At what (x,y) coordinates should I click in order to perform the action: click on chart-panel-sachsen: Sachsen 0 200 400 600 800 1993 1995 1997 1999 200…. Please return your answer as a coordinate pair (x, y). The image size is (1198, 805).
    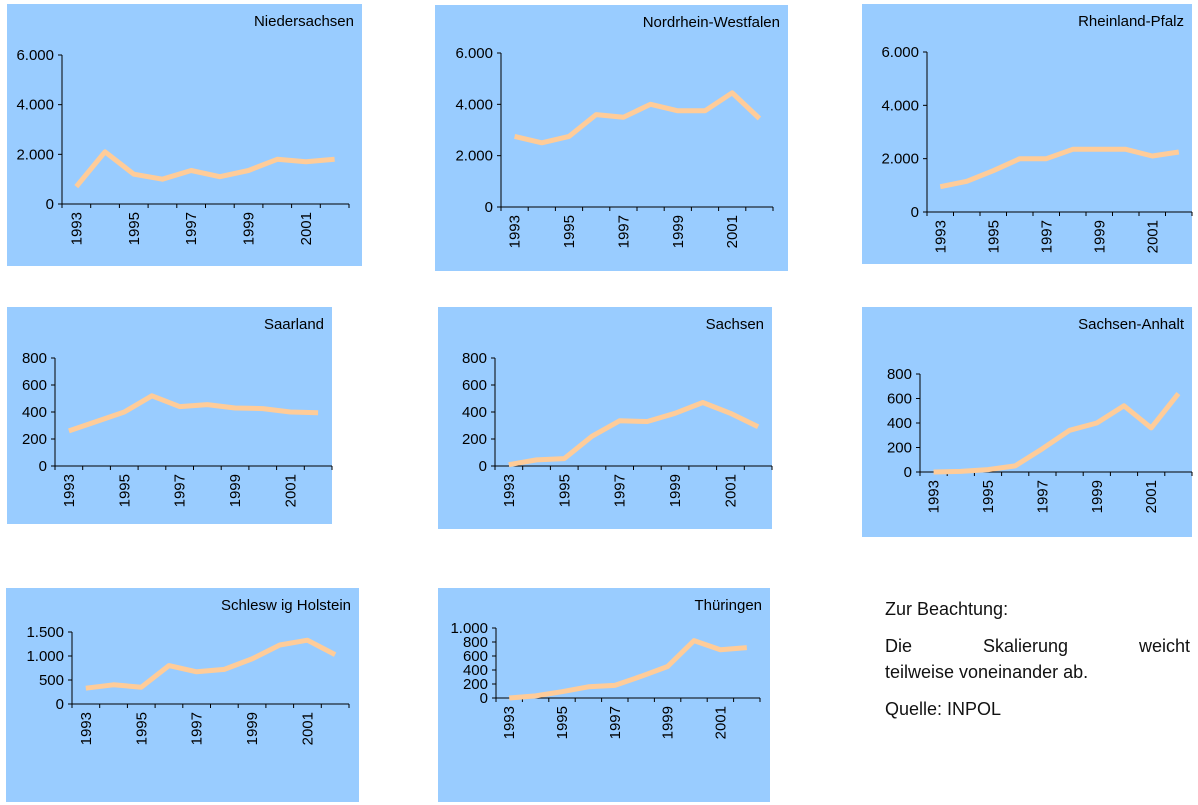
    Looking at the image, I should click on (605, 418).